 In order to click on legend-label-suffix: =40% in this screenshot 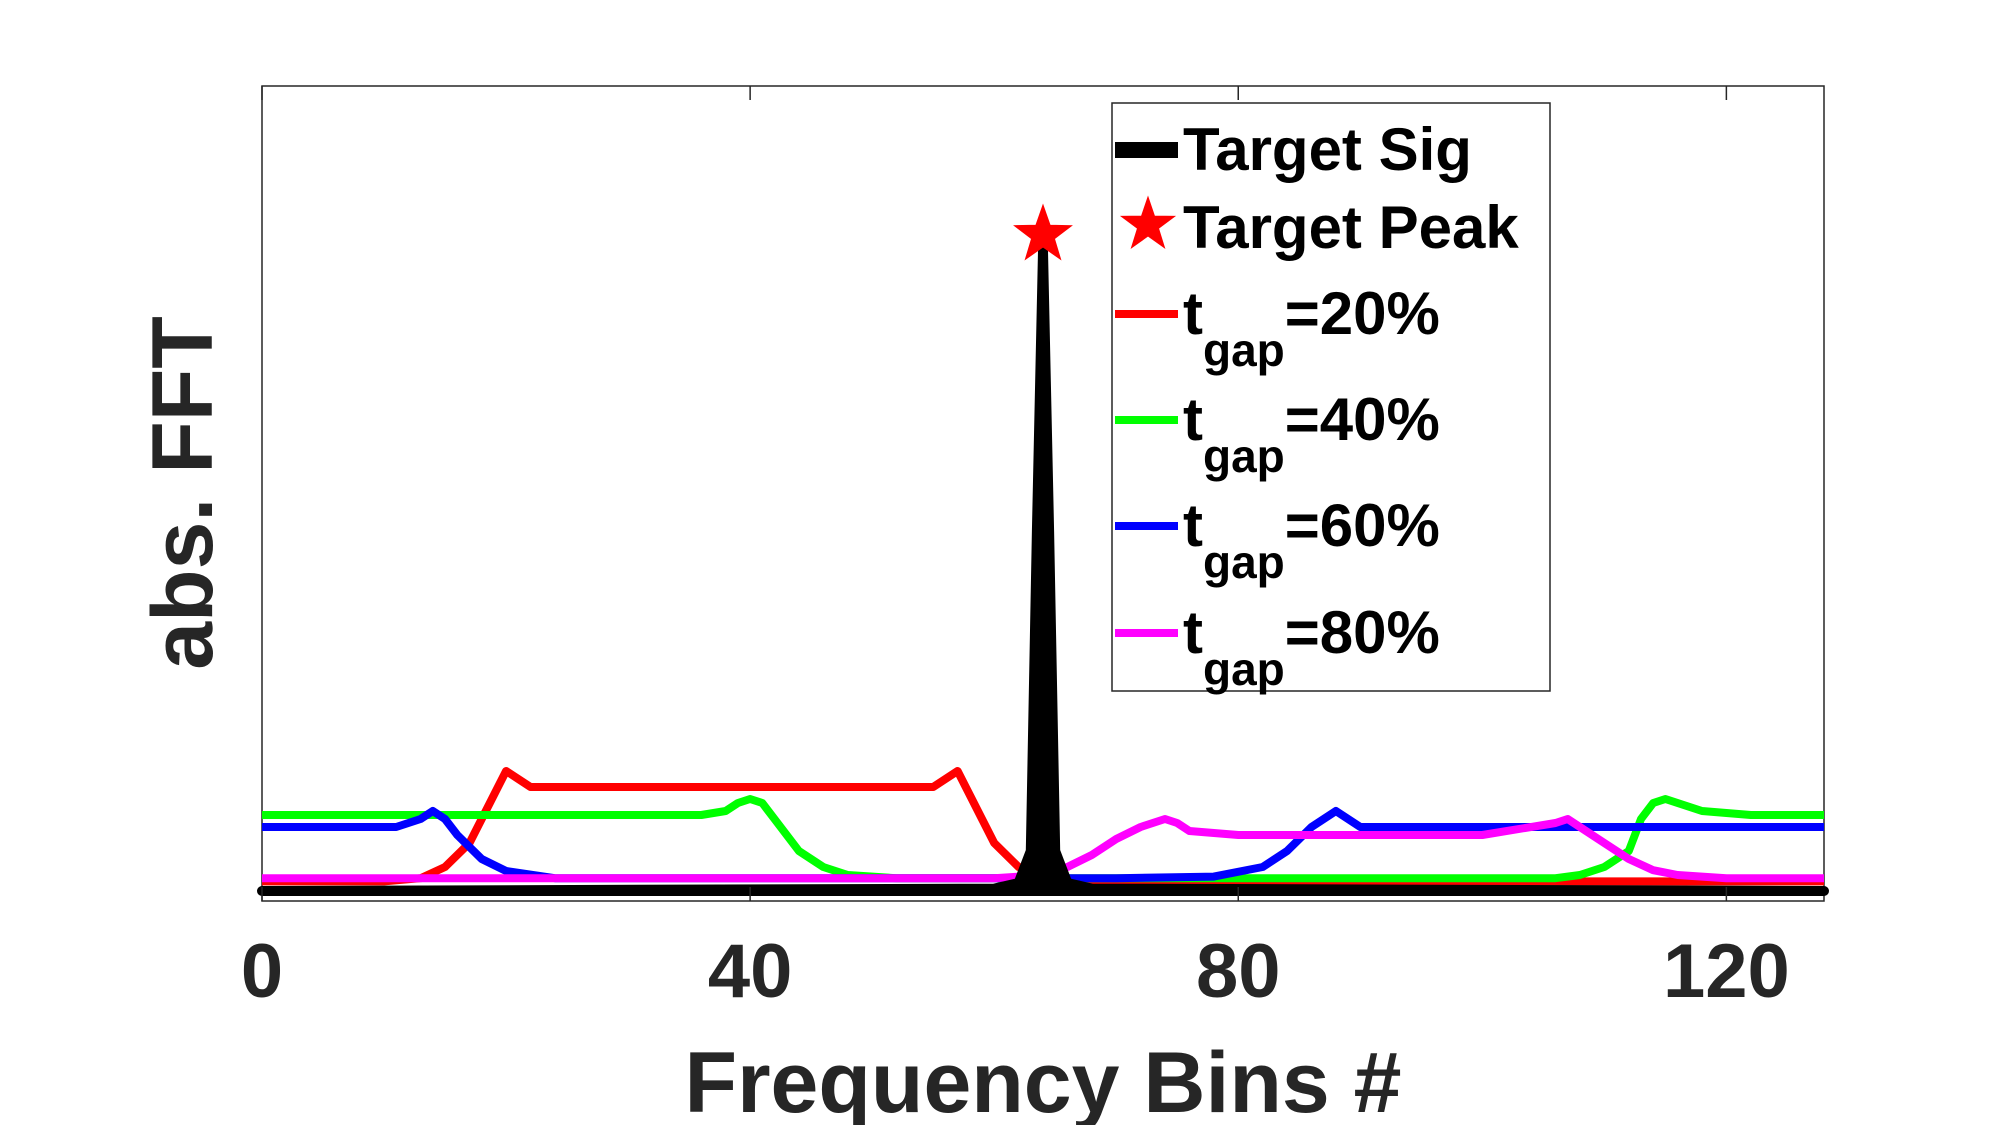, I will do `click(1362, 419)`.